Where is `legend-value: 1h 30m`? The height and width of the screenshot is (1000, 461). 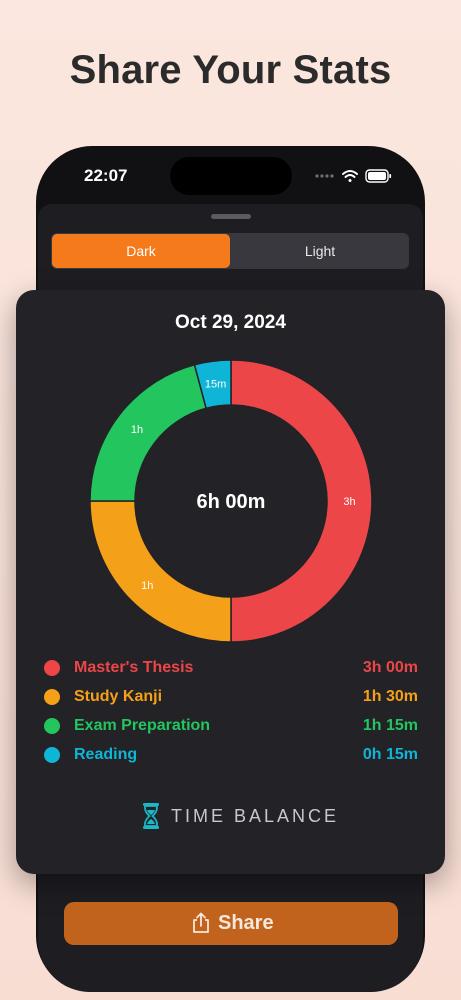
legend-value: 1h 30m is located at coordinates (390, 696).